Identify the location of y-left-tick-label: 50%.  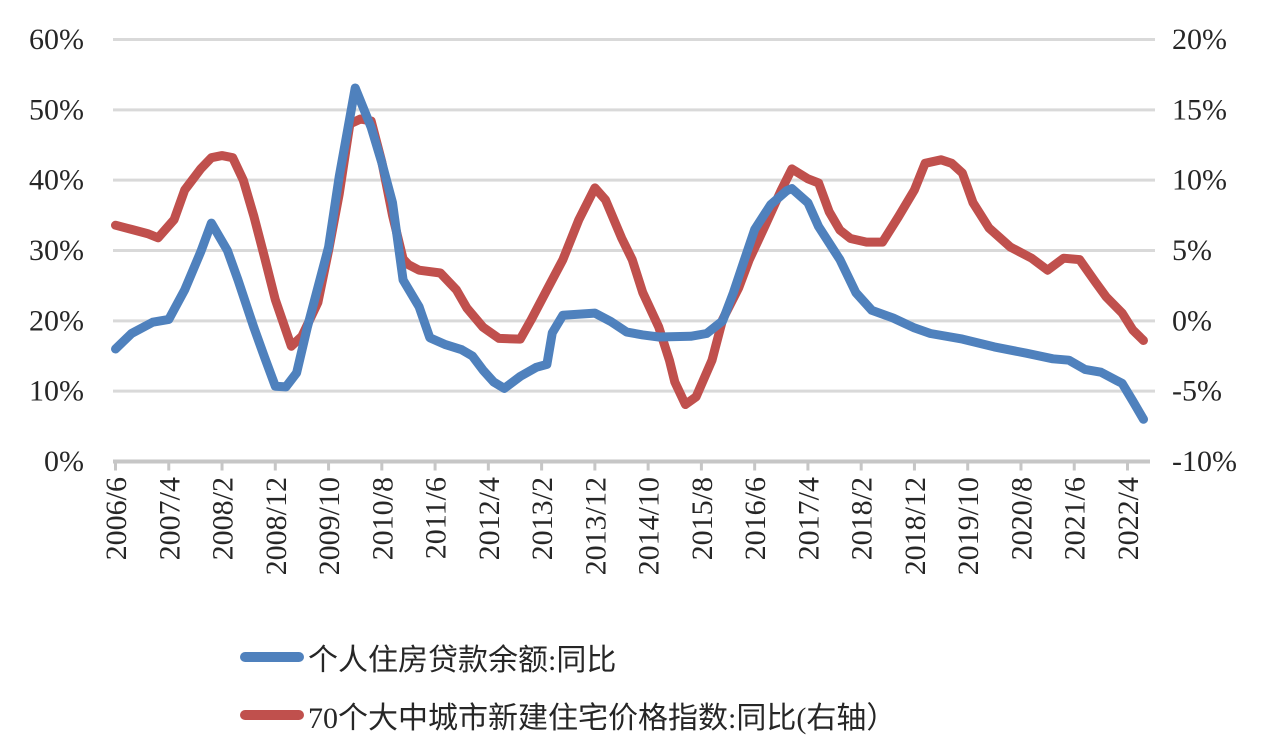
(56, 109).